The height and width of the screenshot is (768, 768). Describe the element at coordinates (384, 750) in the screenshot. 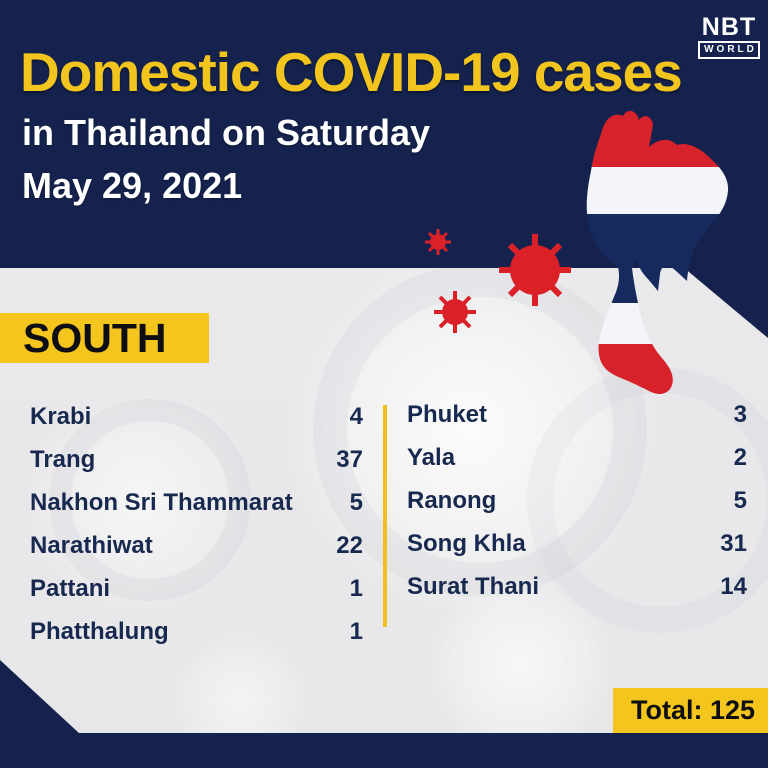

I see `bottom-band` at that location.